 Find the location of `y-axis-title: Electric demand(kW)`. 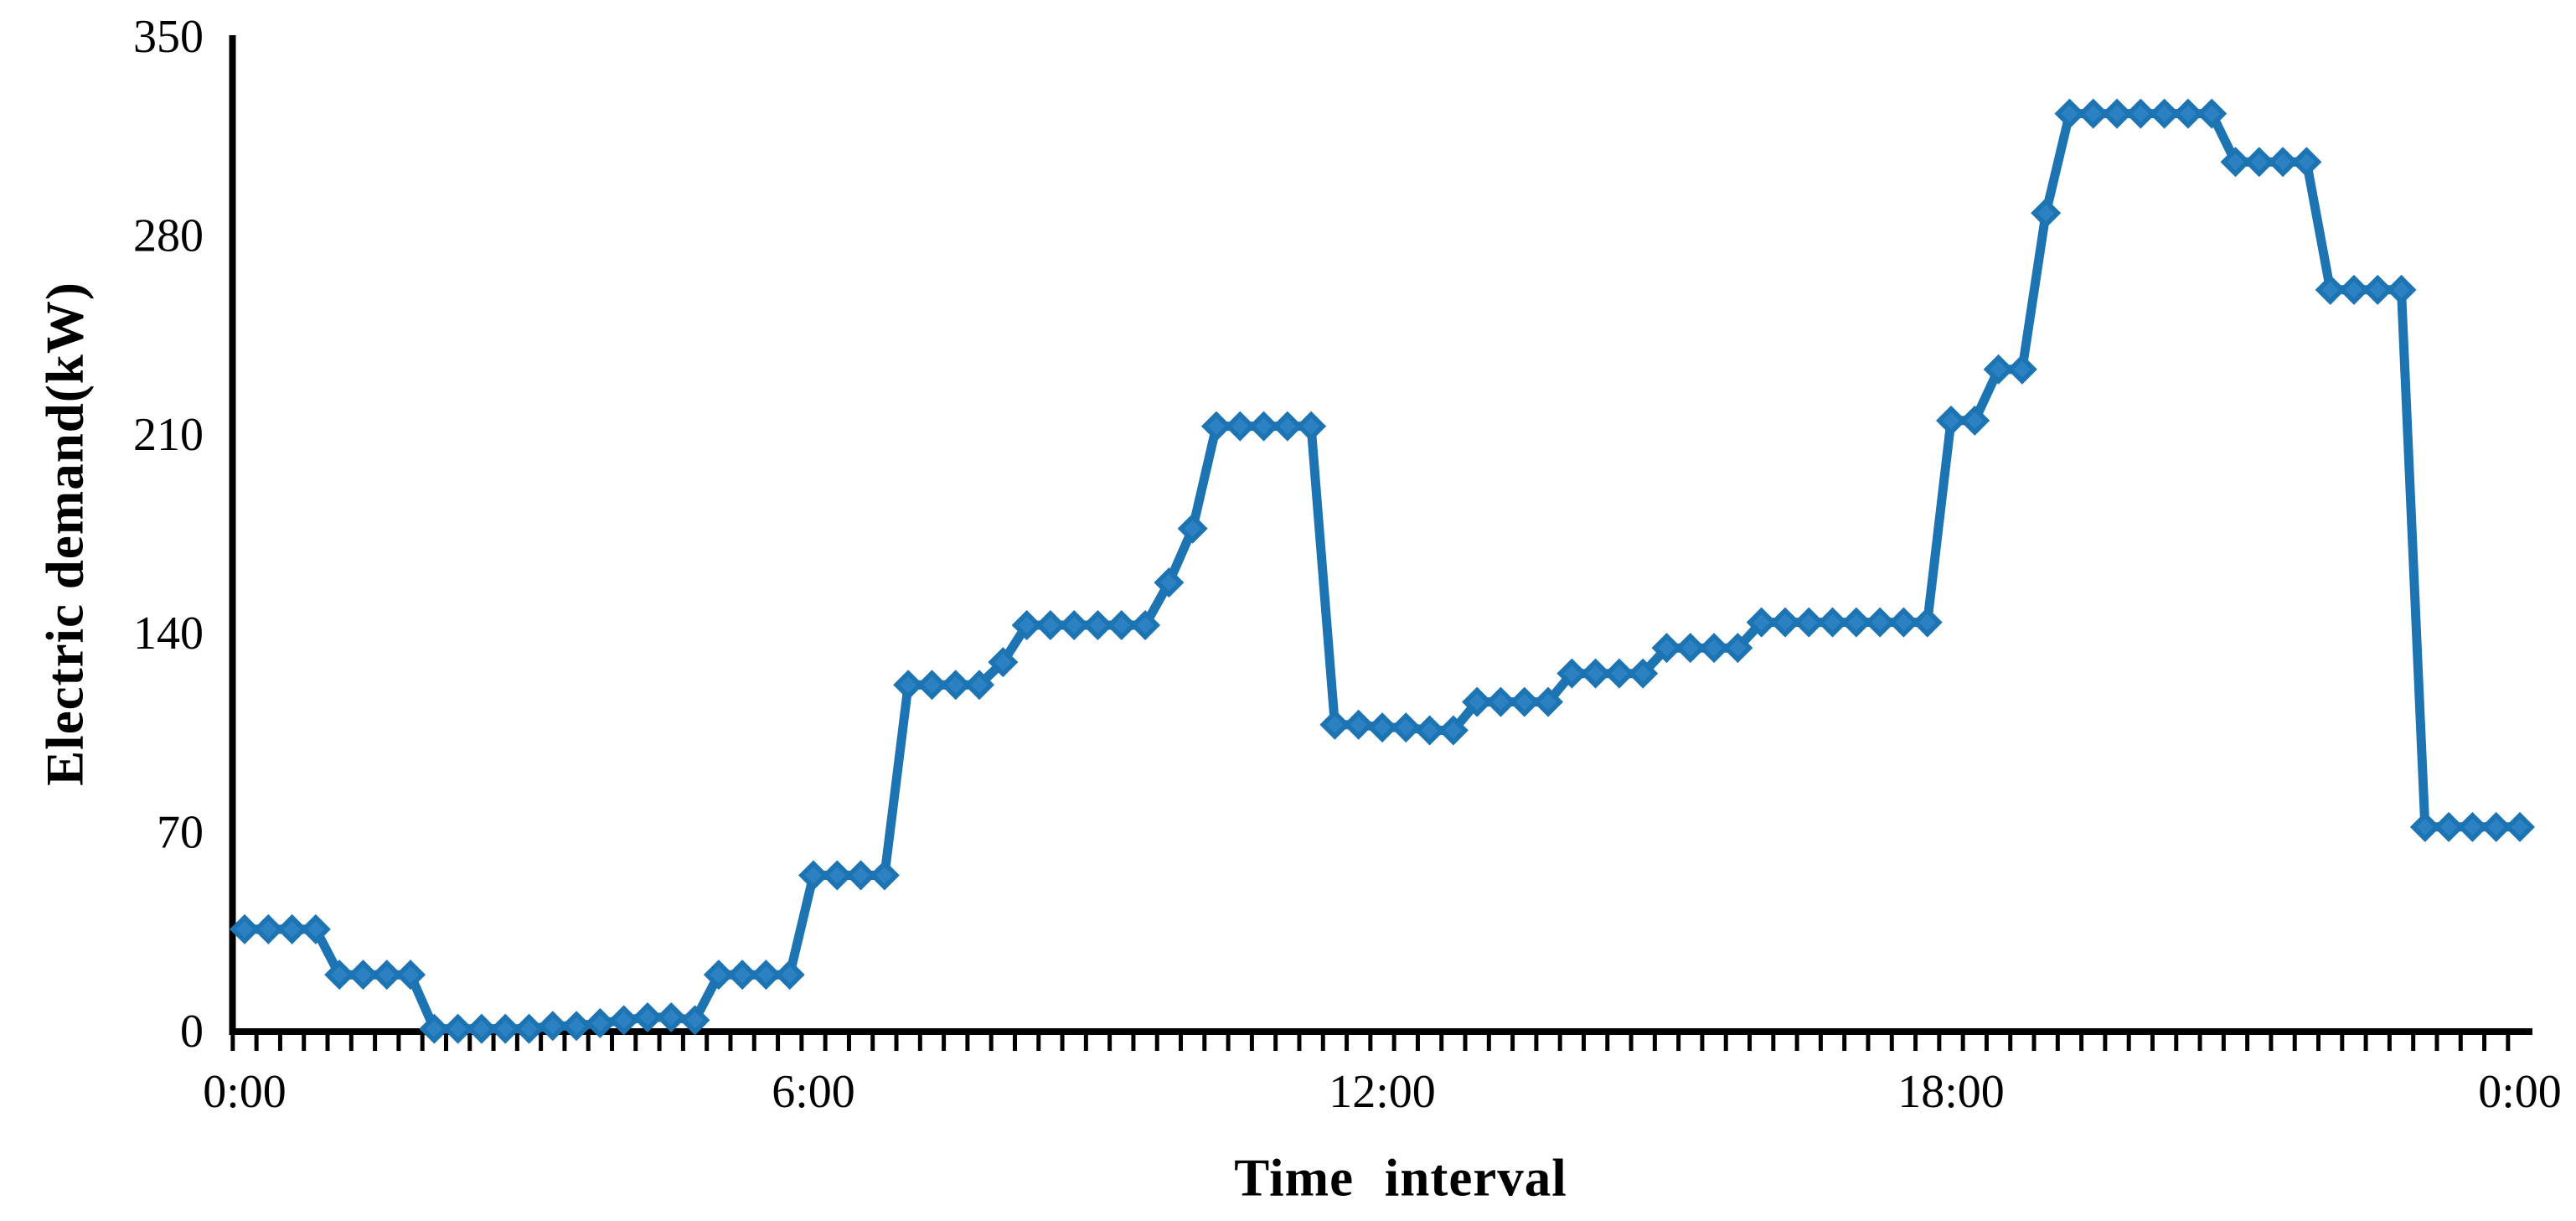

y-axis-title: Electric demand(kW) is located at coordinates (65, 534).